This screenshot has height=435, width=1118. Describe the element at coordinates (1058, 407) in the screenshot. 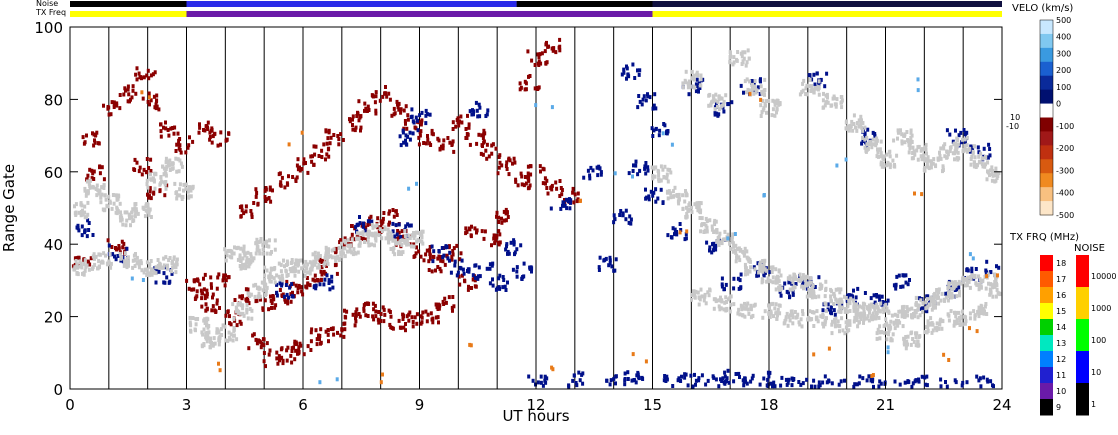

I see `txfreq-tick-9: 9` at that location.